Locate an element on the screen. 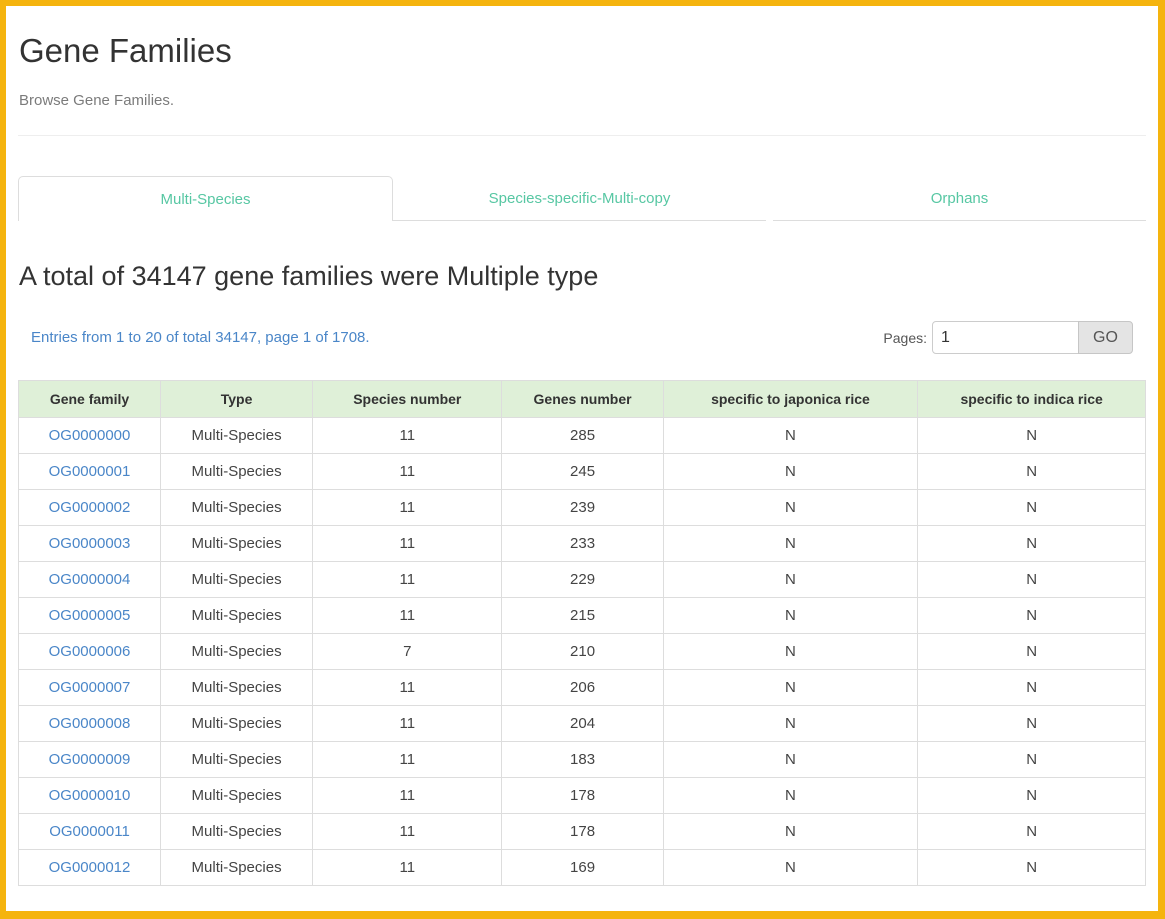 Image resolution: width=1165 pixels, height=919 pixels. gene-family-link: OG0000002 is located at coordinates (89, 507).